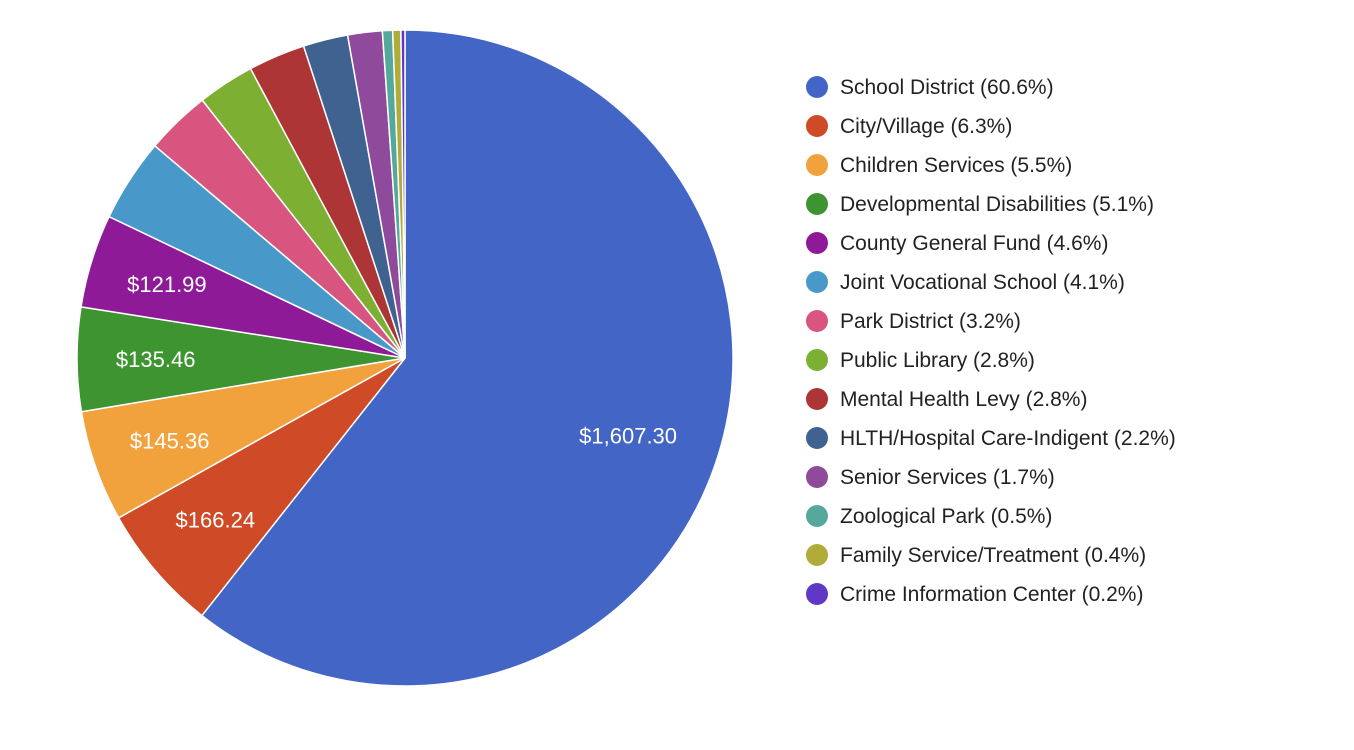 Image resolution: width=1354 pixels, height=750 pixels. Describe the element at coordinates (167, 284) in the screenshot. I see `pie-data-label: $121.99` at that location.